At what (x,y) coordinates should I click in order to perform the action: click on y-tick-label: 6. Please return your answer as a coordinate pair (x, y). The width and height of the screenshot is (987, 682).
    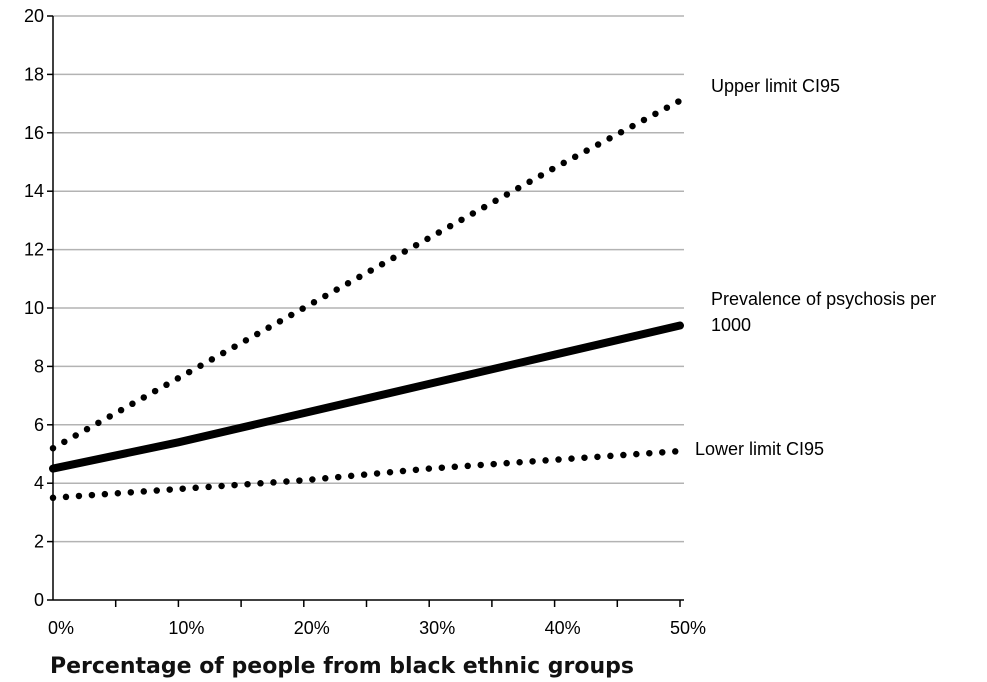
    Looking at the image, I should click on (39, 425).